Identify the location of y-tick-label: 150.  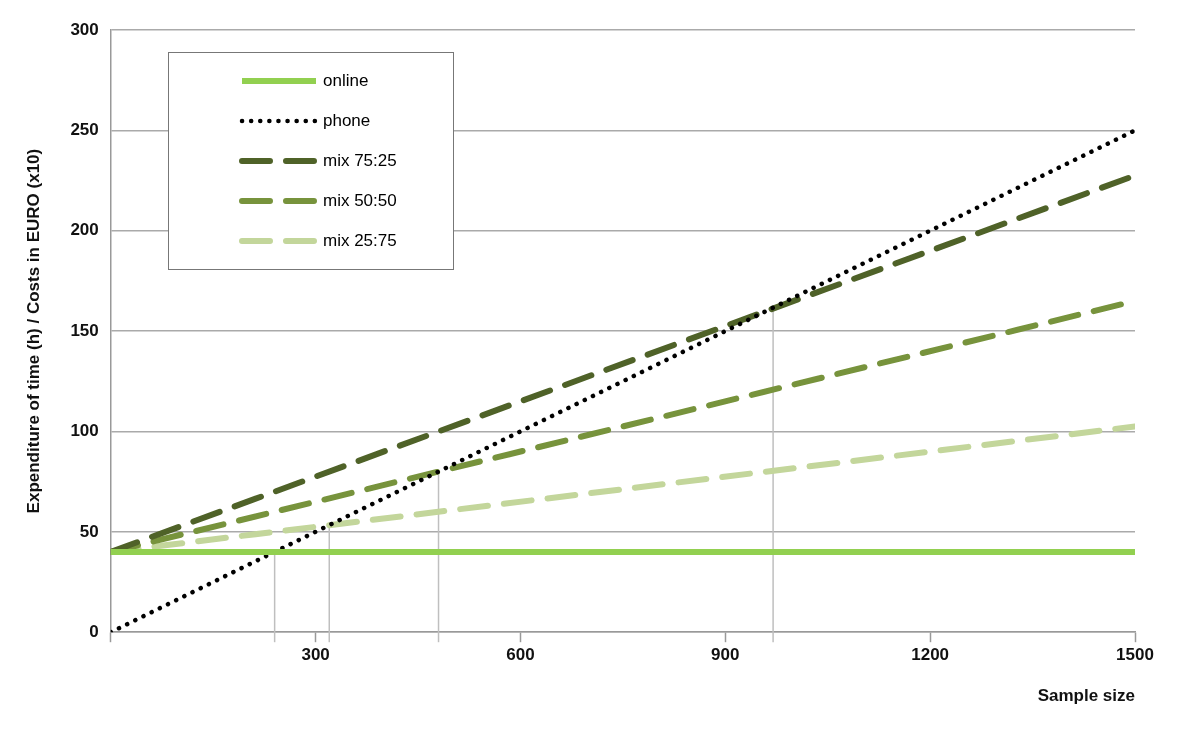
(84, 330).